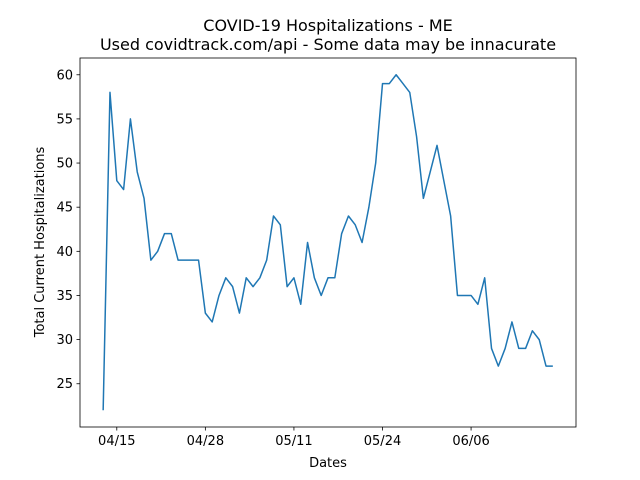 Image resolution: width=640 pixels, height=480 pixels. Describe the element at coordinates (327, 25) in the screenshot. I see `chart-title: COVID-19 Hospitalizations - ME` at that location.